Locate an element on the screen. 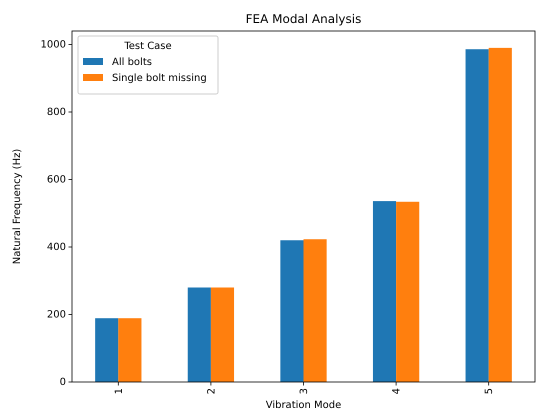 The width and height of the screenshot is (537, 410). x-tick-label: 2 is located at coordinates (212, 391).